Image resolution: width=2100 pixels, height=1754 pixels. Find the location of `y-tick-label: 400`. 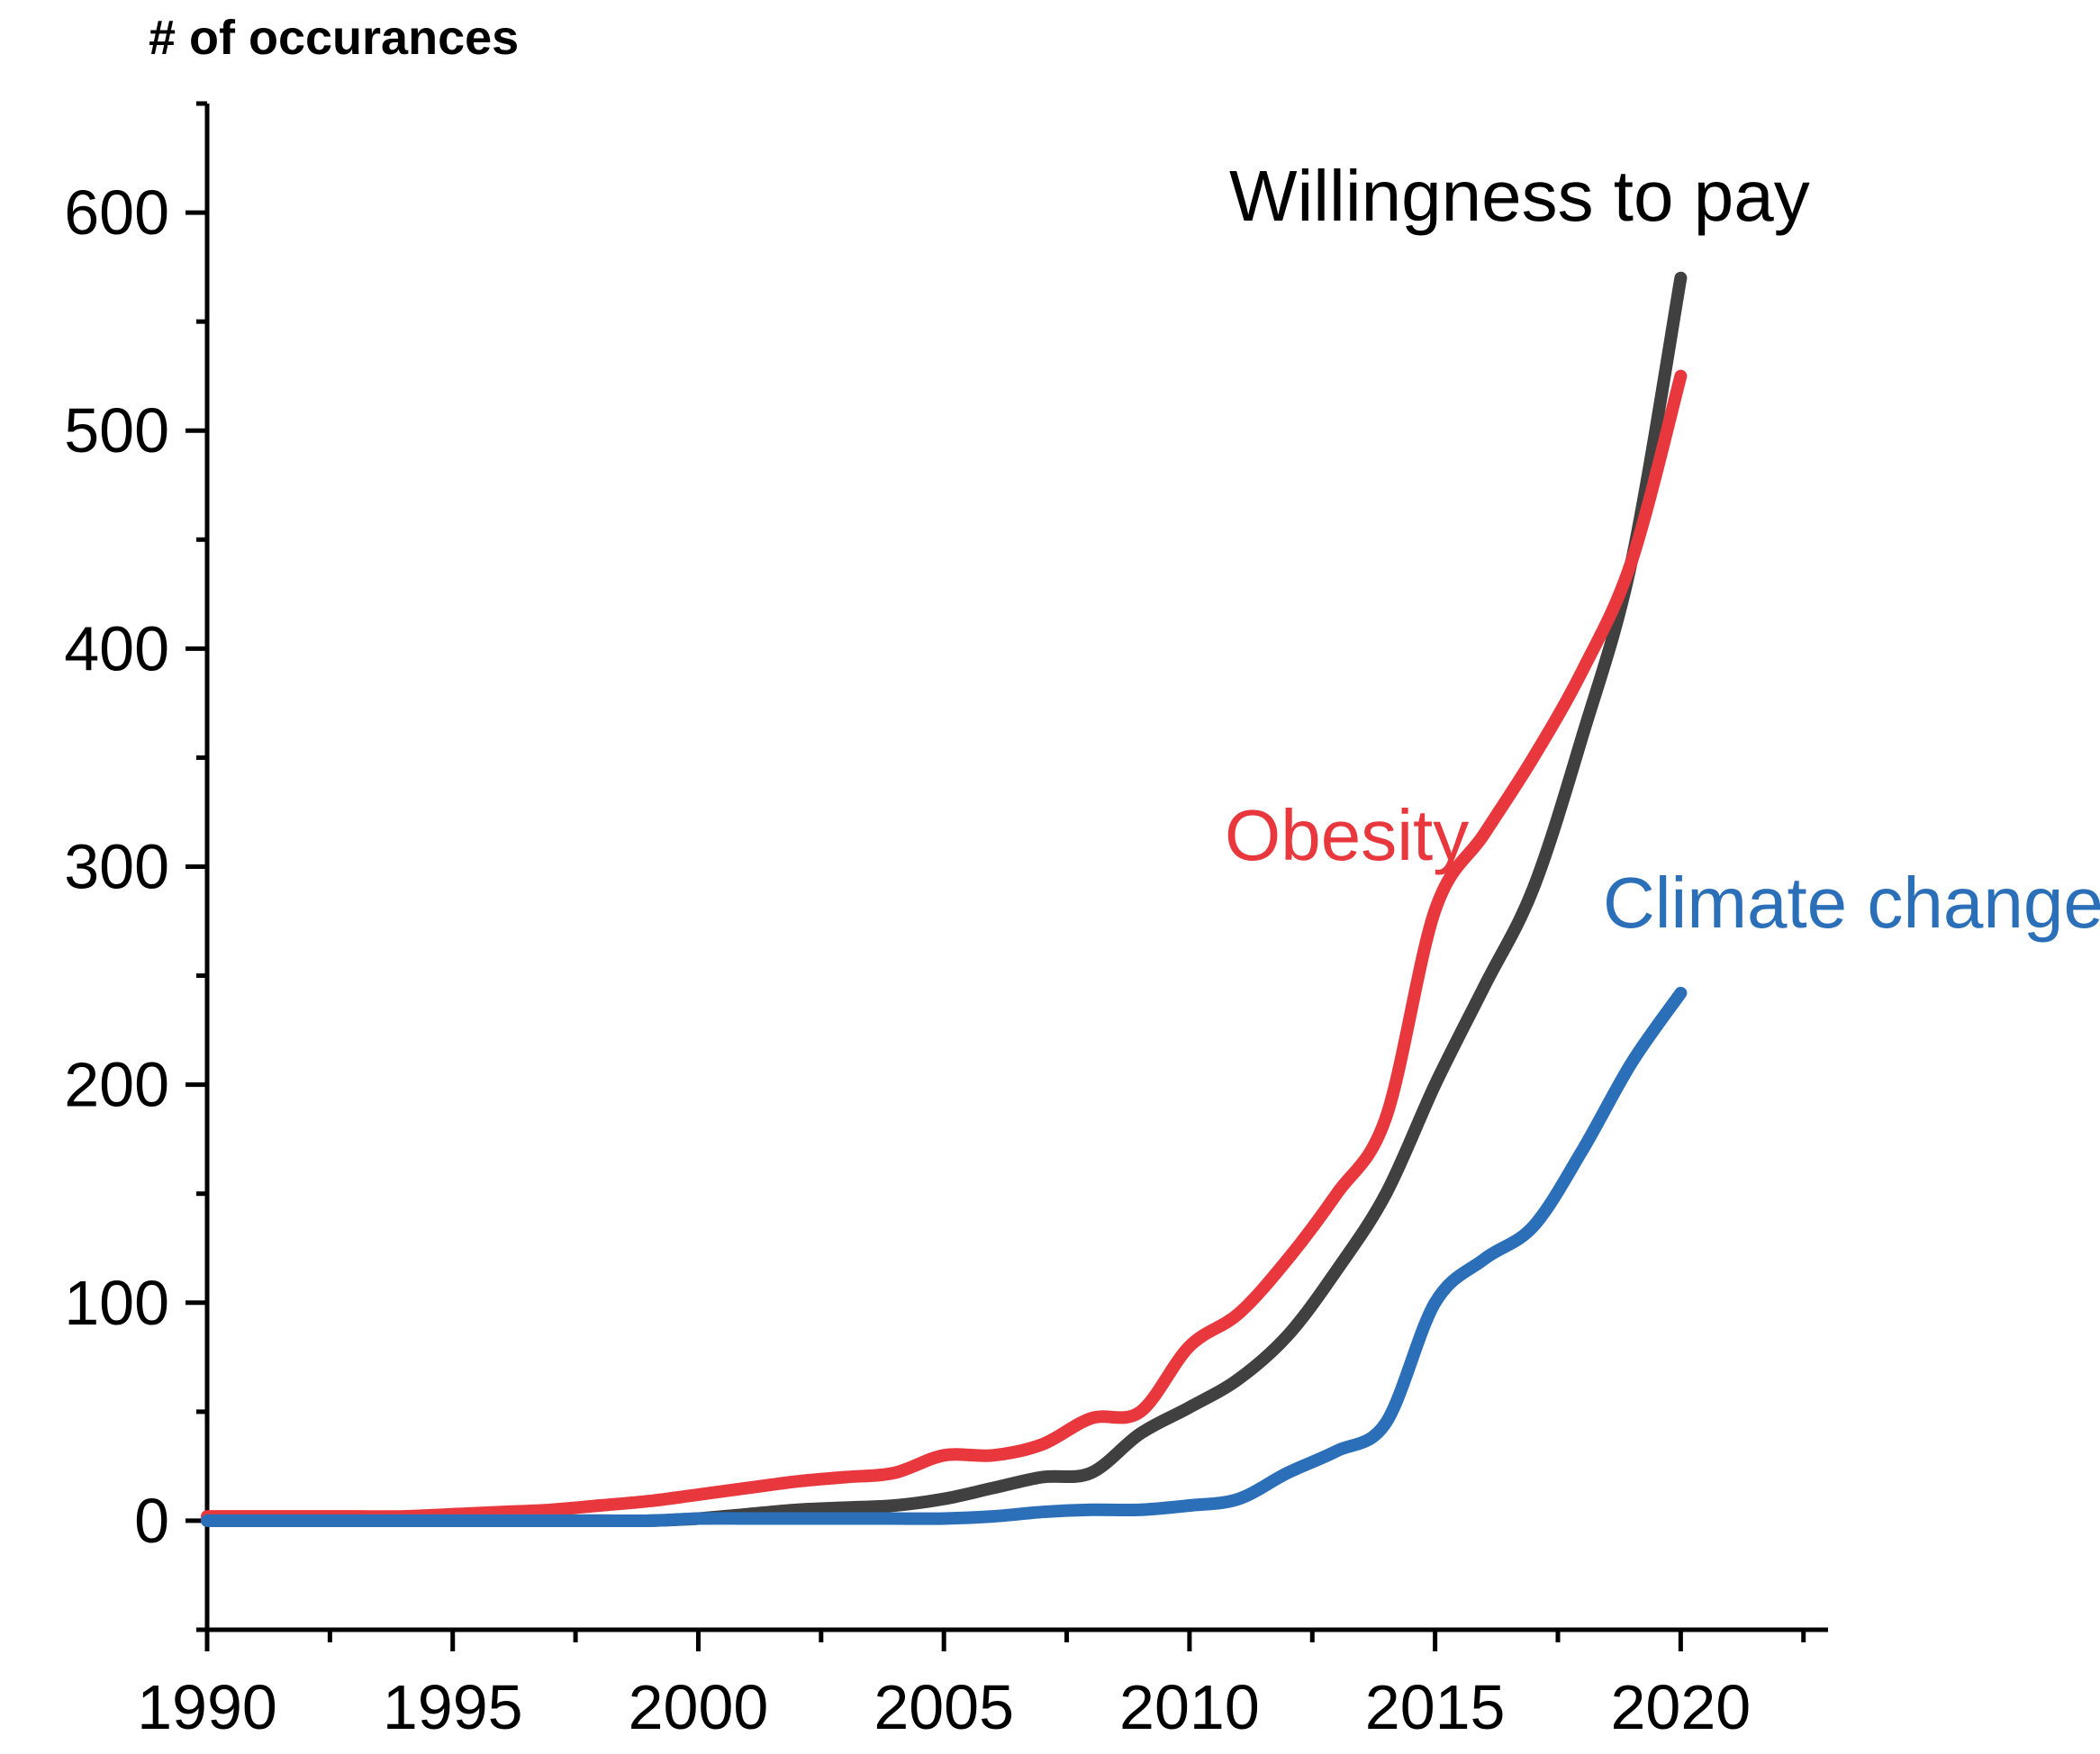

y-tick-label: 400 is located at coordinates (116, 648).